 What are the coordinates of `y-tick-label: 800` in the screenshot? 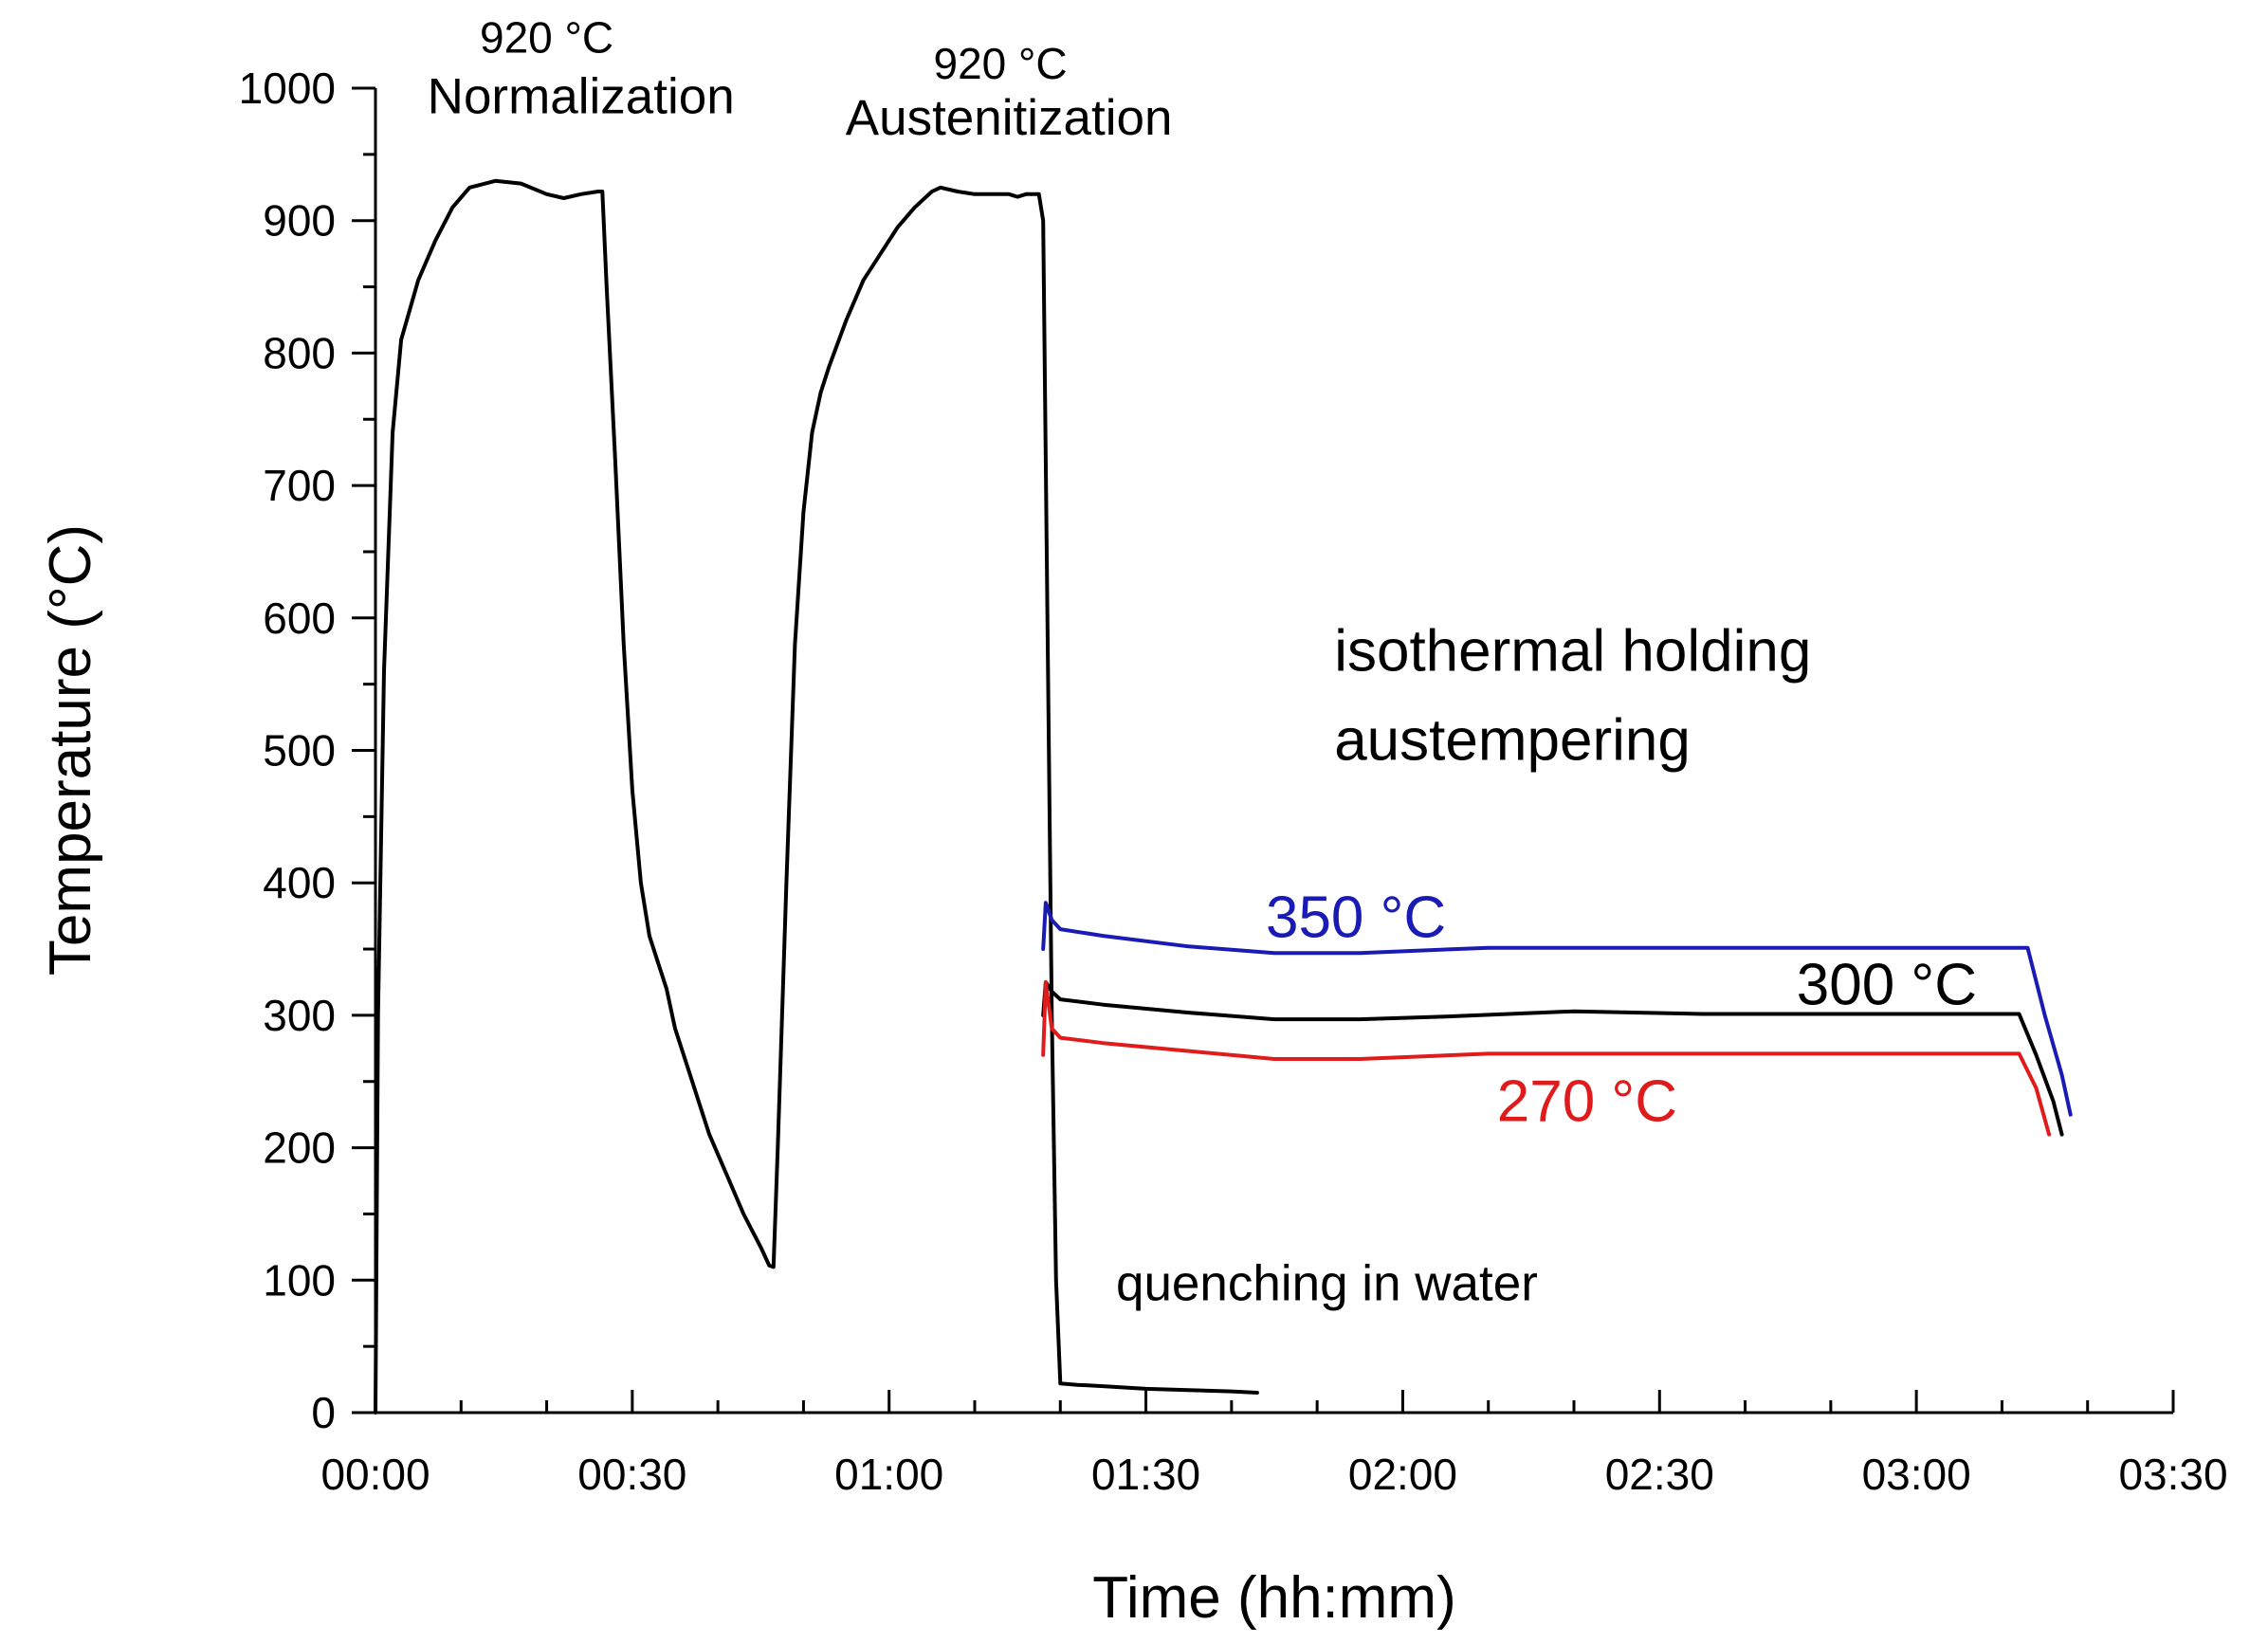 It's located at (300, 352).